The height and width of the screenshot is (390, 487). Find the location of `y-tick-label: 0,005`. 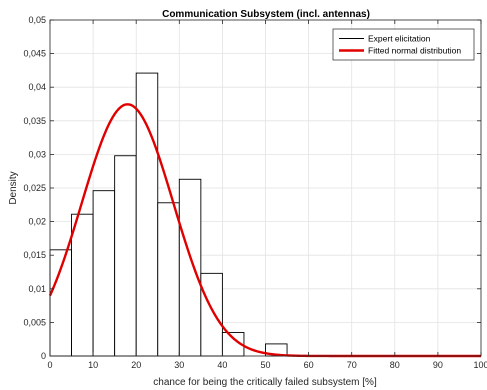

y-tick-label: 0,005 is located at coordinates (34, 322).